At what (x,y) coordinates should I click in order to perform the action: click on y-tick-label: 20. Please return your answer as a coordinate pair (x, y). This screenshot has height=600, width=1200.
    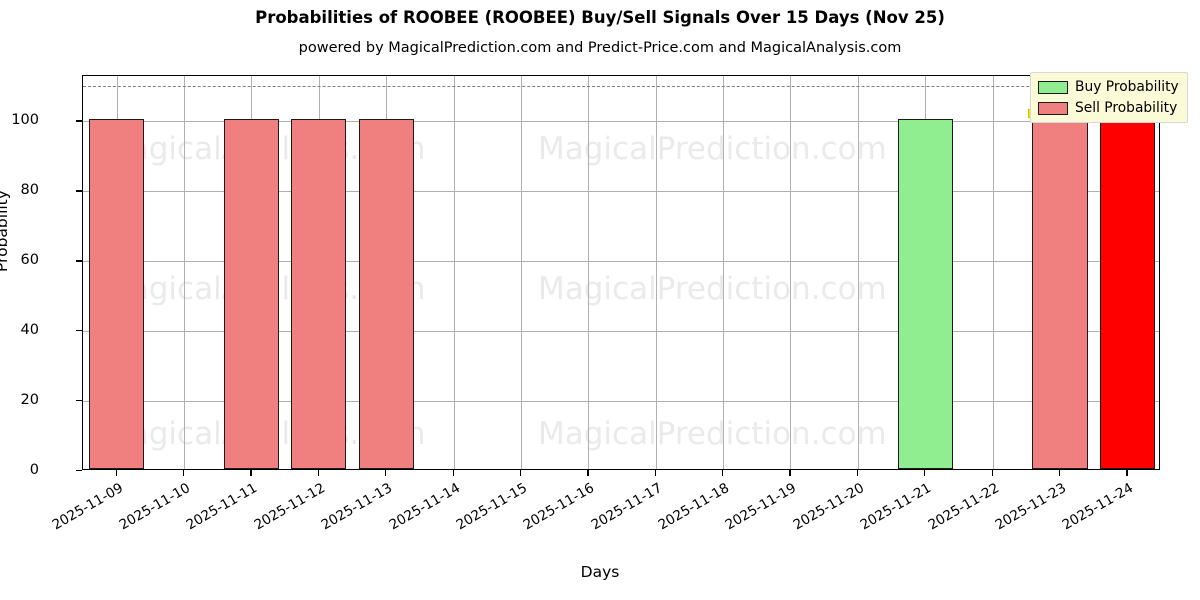
    Looking at the image, I should click on (29, 400).